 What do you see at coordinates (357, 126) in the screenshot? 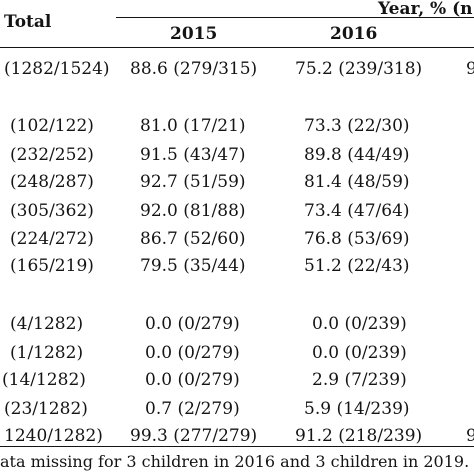
I see `cell-2016: 73.3 (22/30)` at bounding box center [357, 126].